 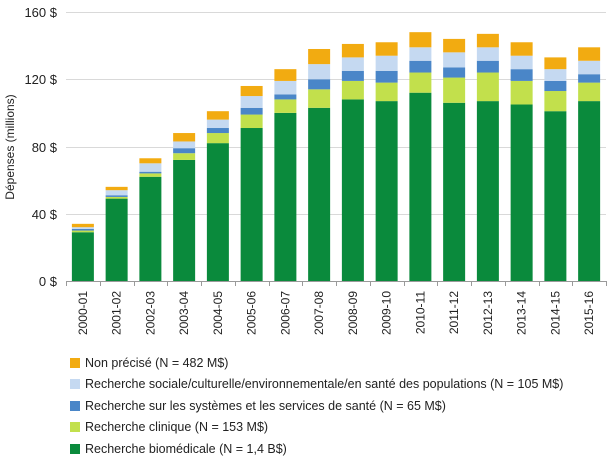 I want to click on x-tick-label: 2001-02, so click(x=117, y=313).